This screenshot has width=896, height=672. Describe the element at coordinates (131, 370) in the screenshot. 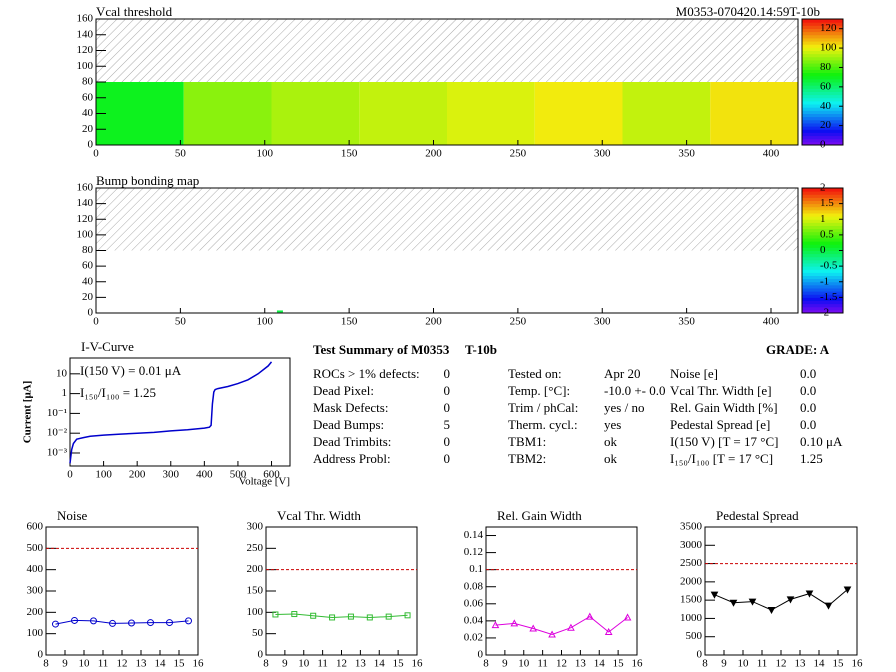

I see `annotation: I(150 V) = 0.01 μA` at that location.